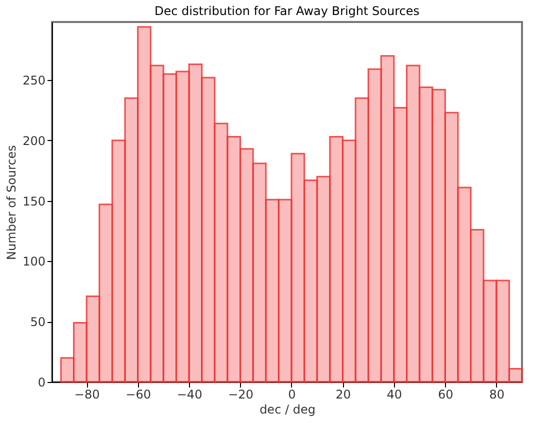 This screenshot has height=435, width=548. I want to click on y-axis-title: Number of Sources, so click(11, 202).